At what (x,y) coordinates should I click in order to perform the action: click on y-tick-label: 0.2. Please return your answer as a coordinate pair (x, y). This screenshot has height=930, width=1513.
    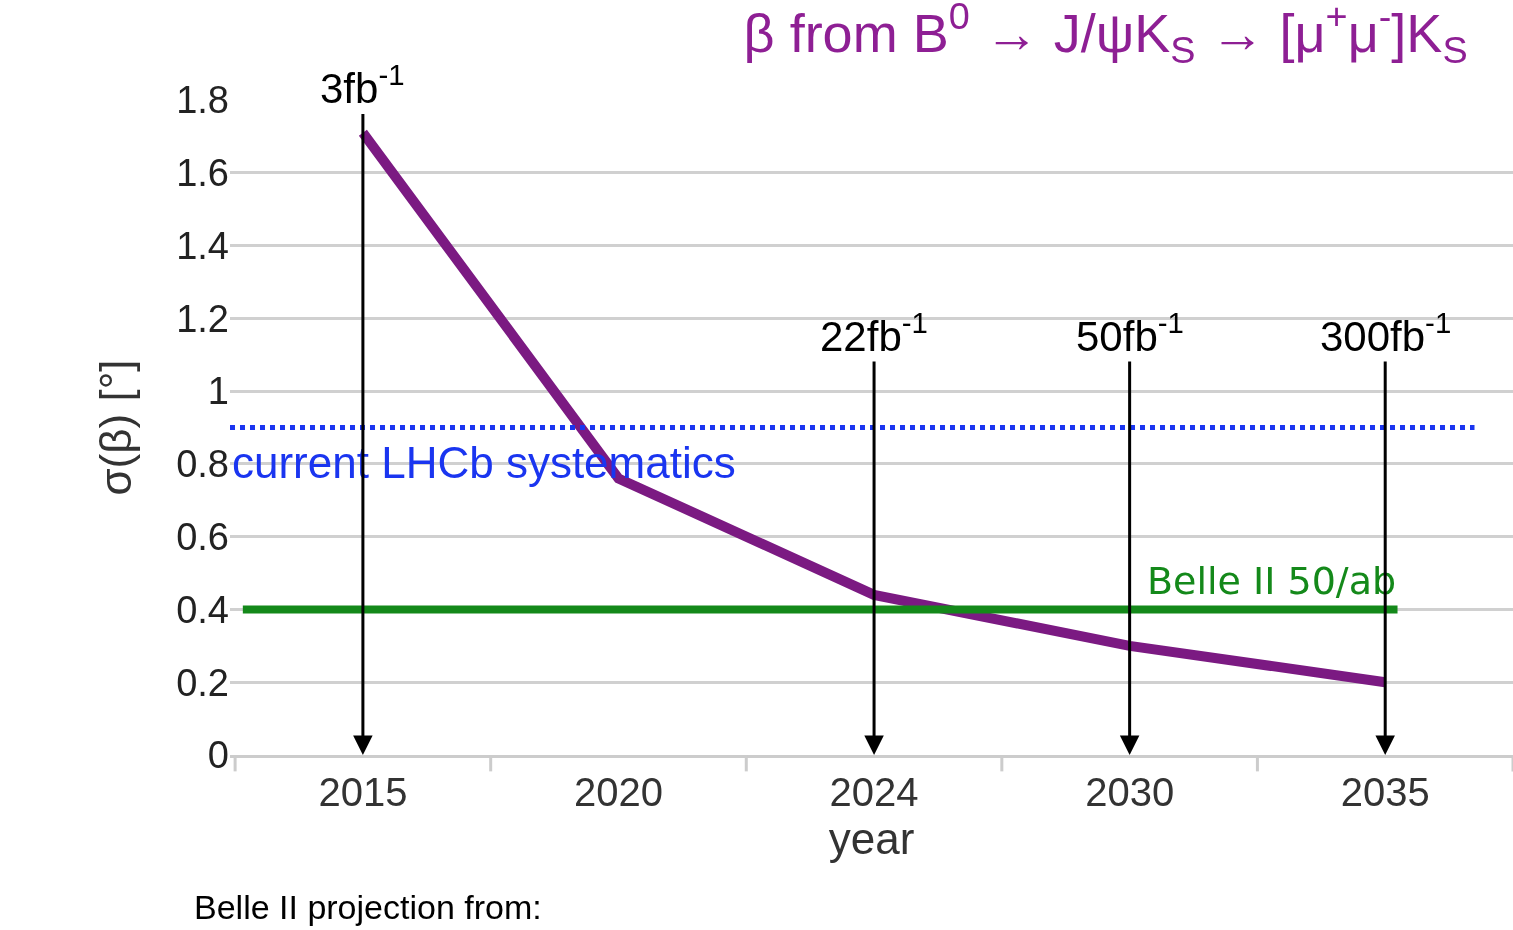
    Looking at the image, I should click on (202, 682).